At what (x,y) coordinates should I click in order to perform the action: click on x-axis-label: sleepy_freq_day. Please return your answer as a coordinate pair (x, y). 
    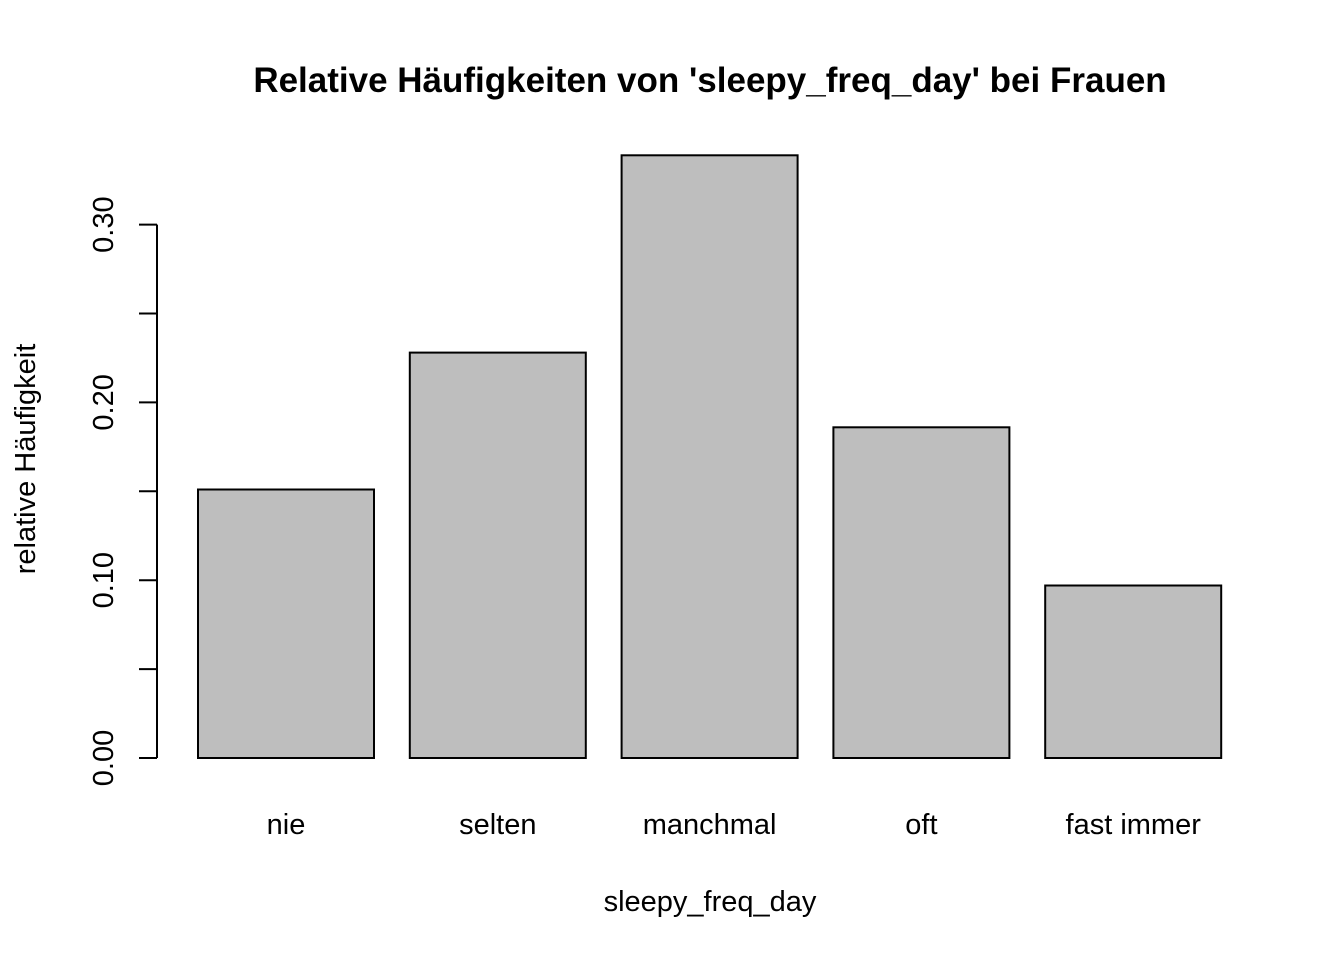
    Looking at the image, I should click on (710, 902).